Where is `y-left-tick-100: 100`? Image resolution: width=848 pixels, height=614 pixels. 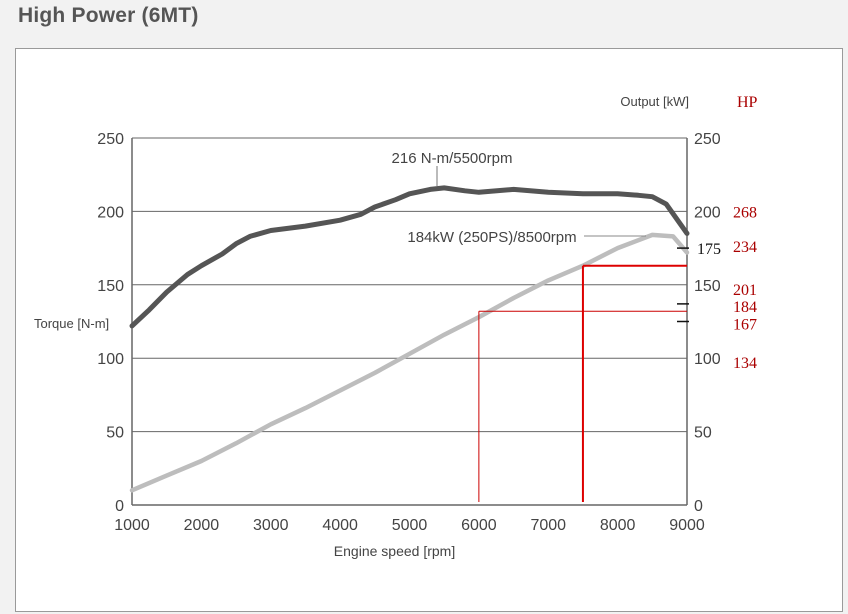
y-left-tick-100: 100 is located at coordinates (110, 359).